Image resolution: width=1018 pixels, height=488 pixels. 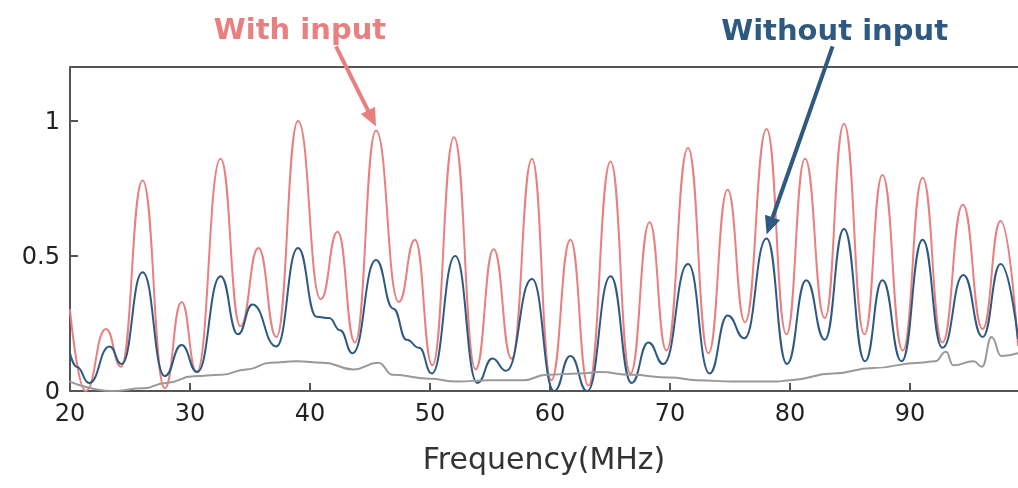 What do you see at coordinates (550, 413) in the screenshot?
I see `x-tick-label: 60` at bounding box center [550, 413].